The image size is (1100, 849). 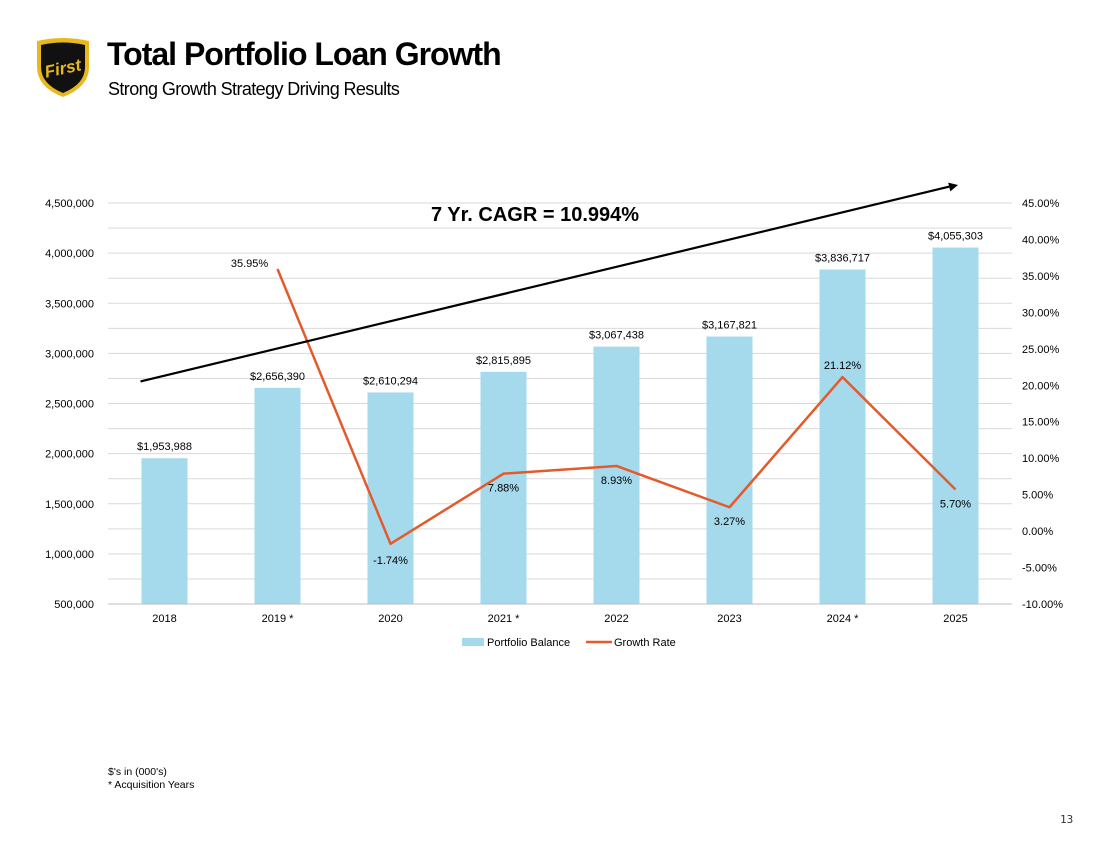 What do you see at coordinates (1041, 313) in the screenshot?
I see `right-axis-tick-label: 30.00%` at bounding box center [1041, 313].